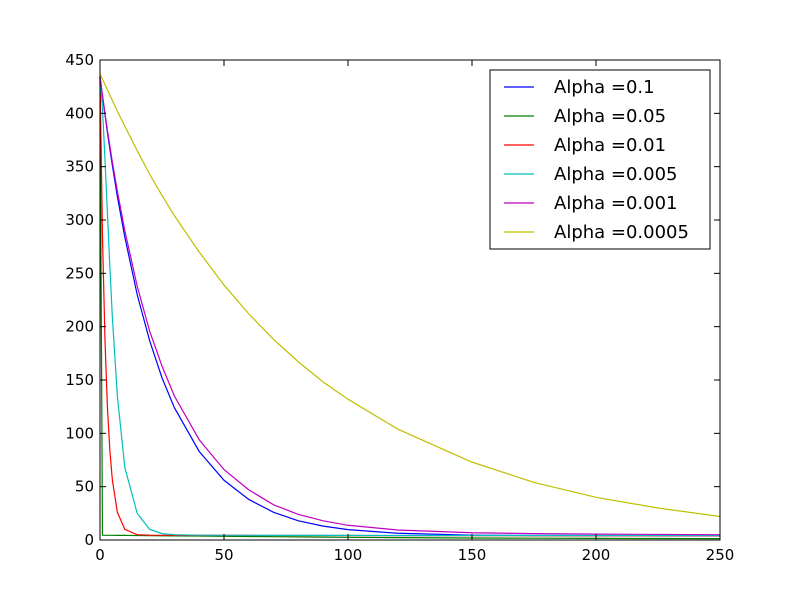 This screenshot has width=800, height=604. What do you see at coordinates (79, 273) in the screenshot?
I see `y-tick-label: 250` at bounding box center [79, 273].